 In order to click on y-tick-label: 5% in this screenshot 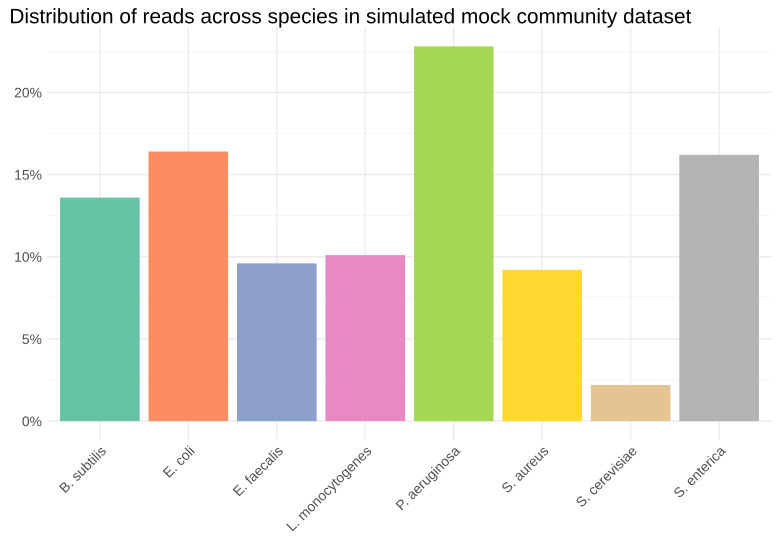, I will do `click(32, 339)`.